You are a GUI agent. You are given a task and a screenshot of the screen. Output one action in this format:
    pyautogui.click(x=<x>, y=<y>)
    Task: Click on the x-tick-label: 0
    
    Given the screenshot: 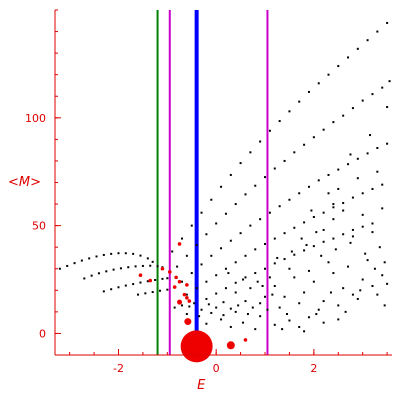 What is the action you would take?
    pyautogui.click(x=216, y=368)
    